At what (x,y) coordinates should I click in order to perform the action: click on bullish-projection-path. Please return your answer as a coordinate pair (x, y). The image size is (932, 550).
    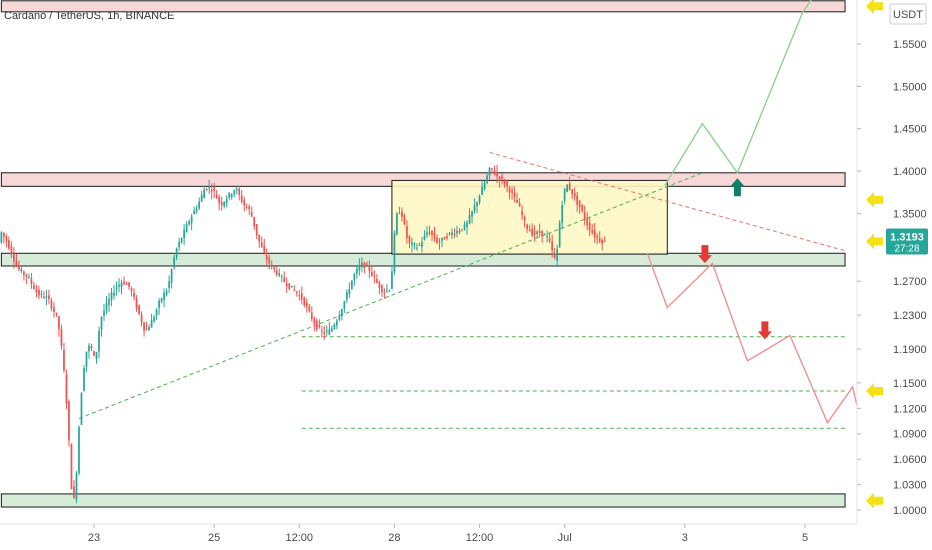
    Looking at the image, I should click on (741, 93).